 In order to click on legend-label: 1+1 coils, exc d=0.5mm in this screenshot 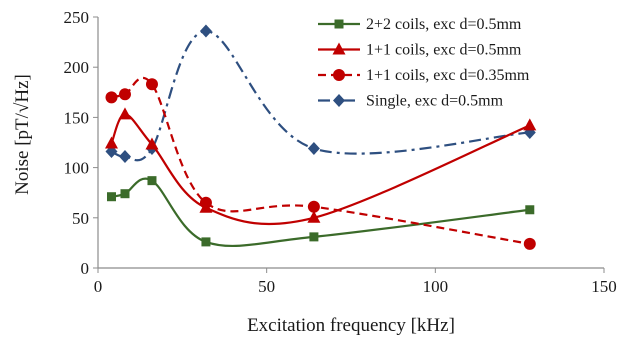, I will do `click(444, 50)`.